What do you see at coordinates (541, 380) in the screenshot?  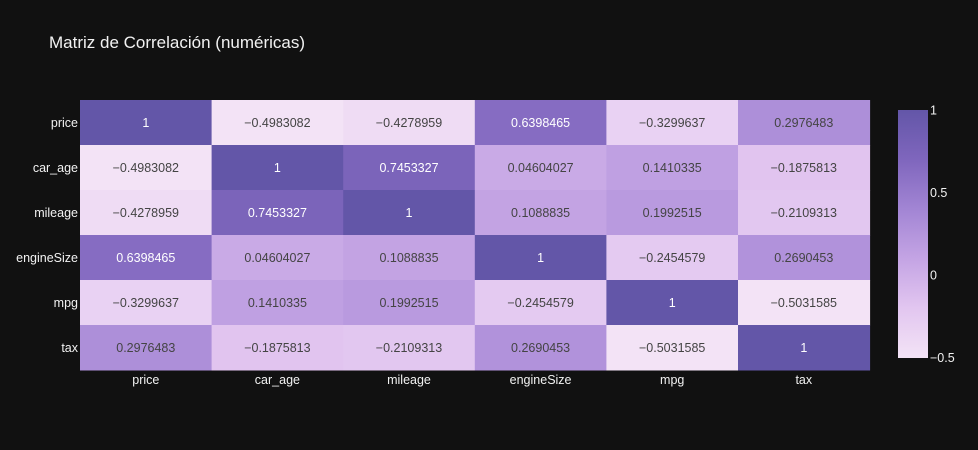 I see `x-tick-label: engineSize` at bounding box center [541, 380].